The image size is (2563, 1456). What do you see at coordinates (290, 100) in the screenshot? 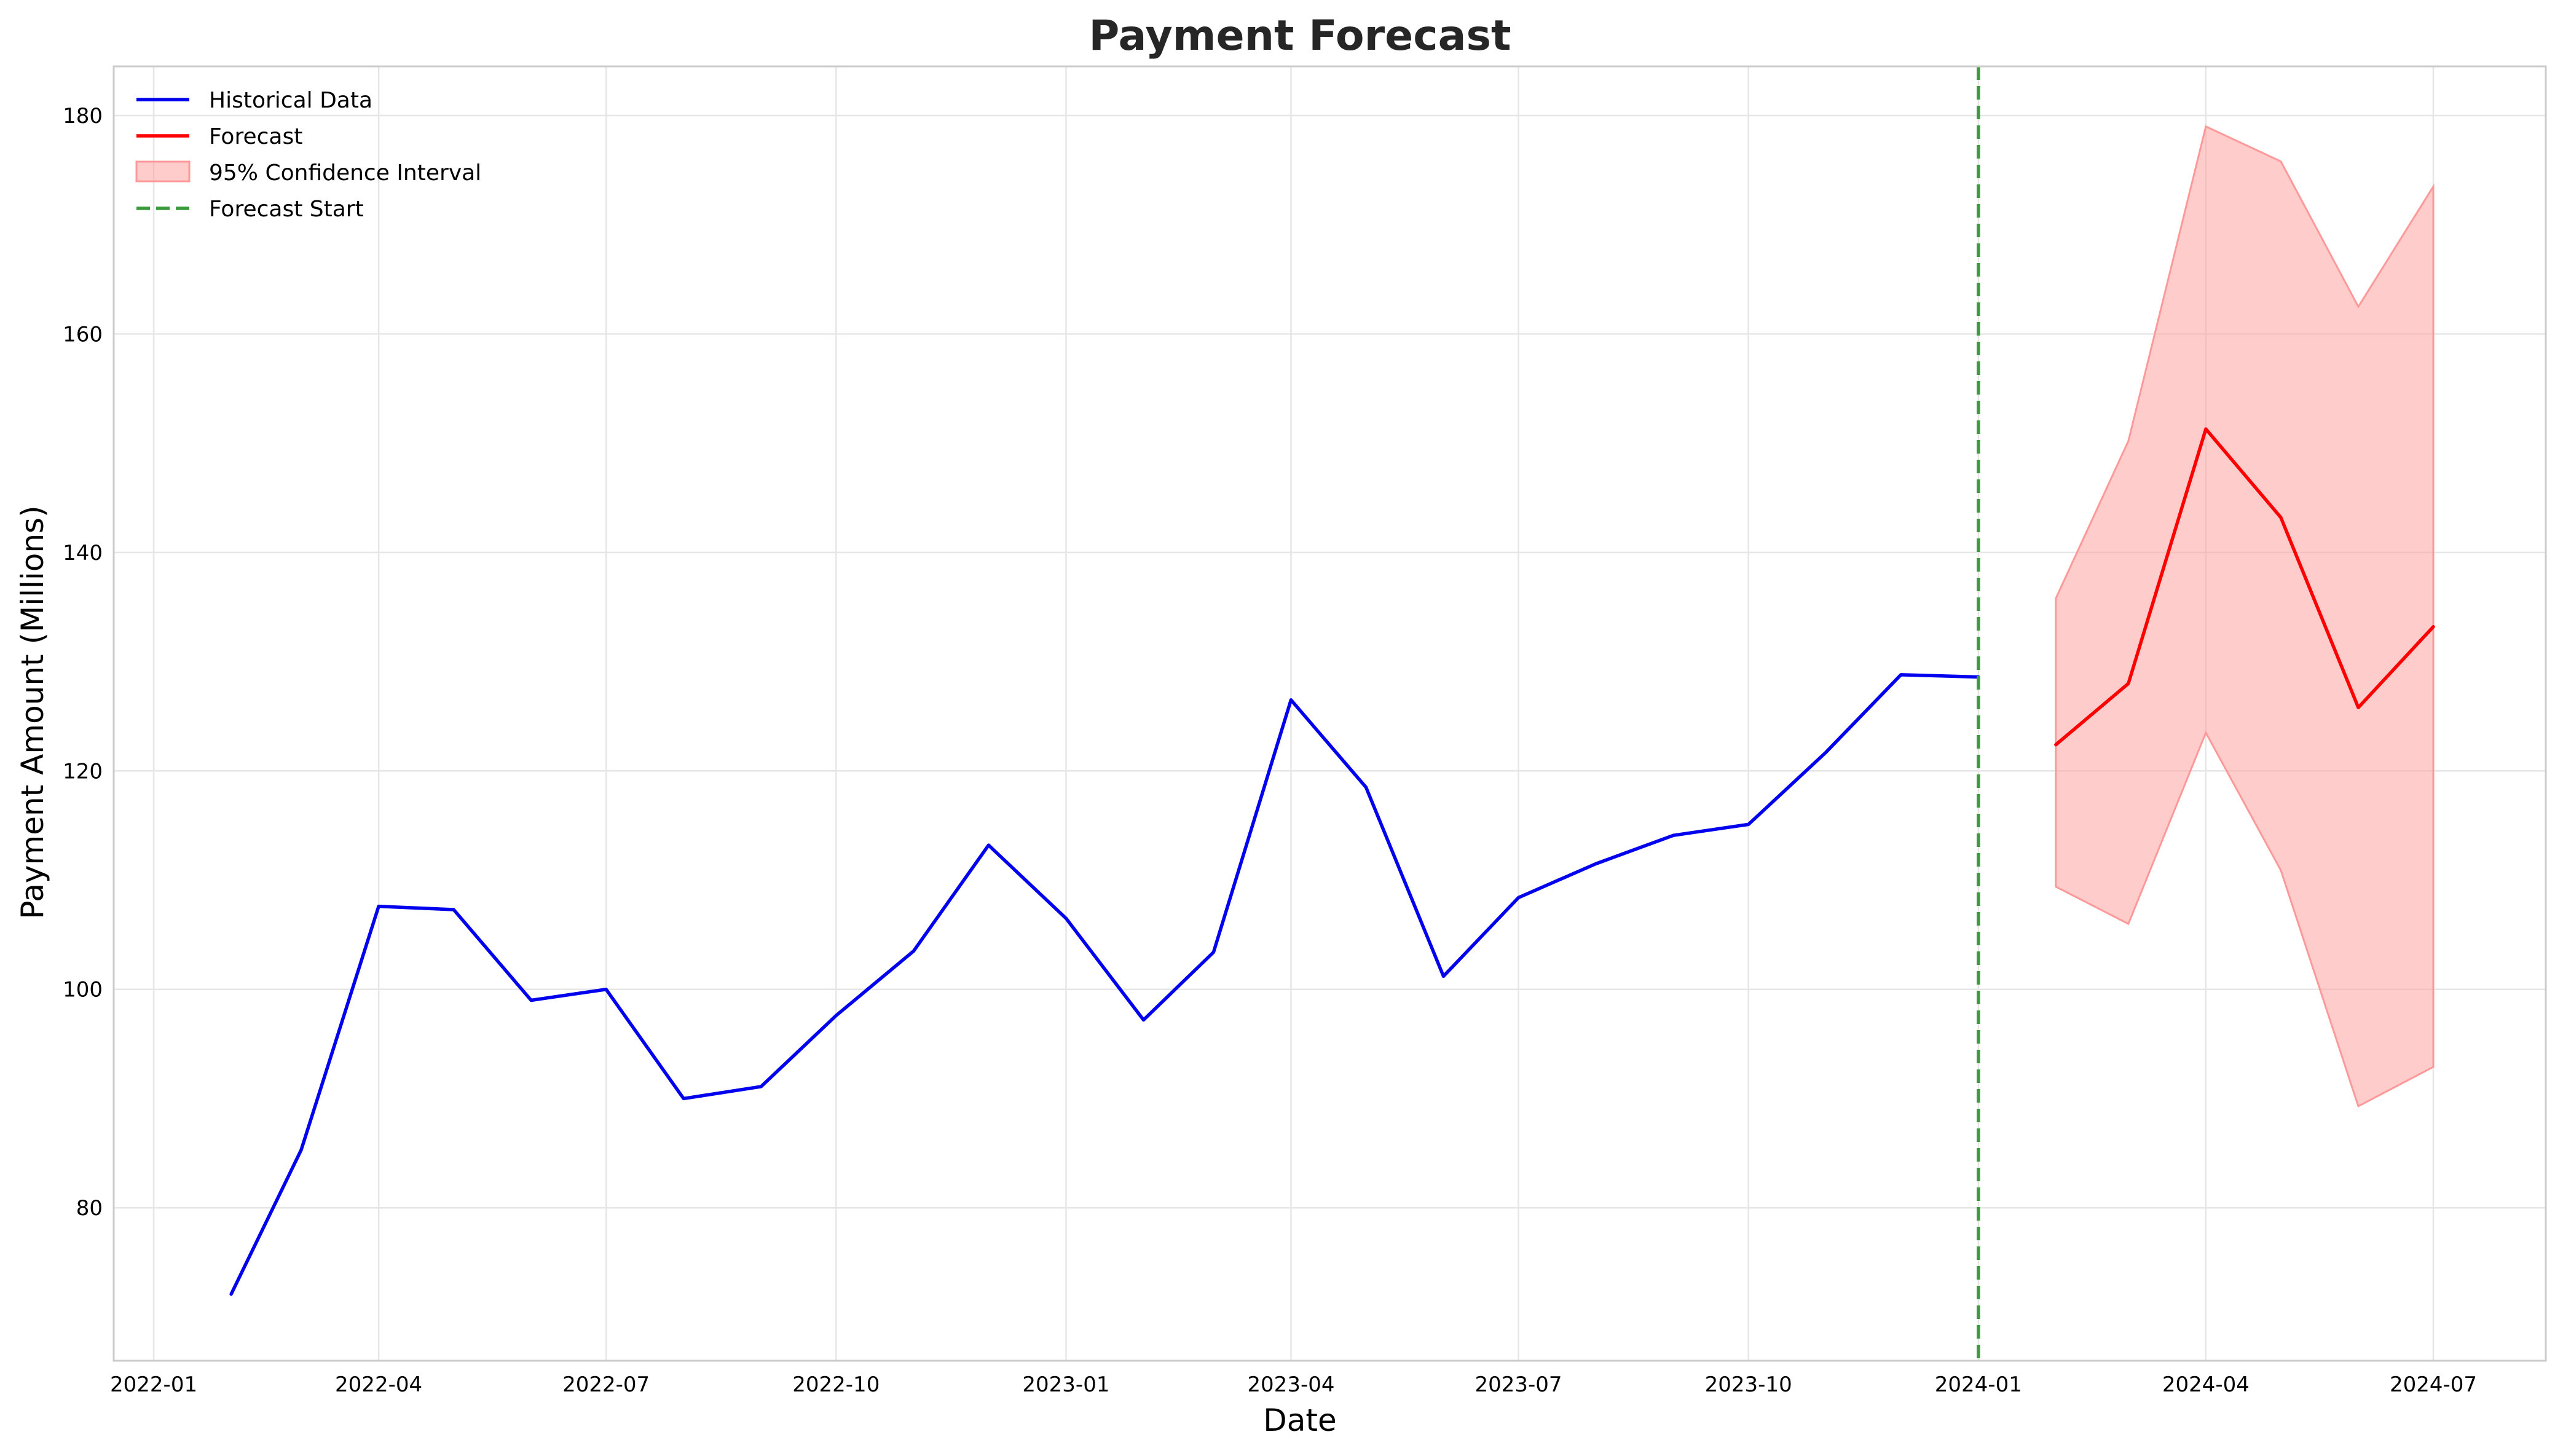
I see `legend-label-historical-data: Historical Data` at bounding box center [290, 100].